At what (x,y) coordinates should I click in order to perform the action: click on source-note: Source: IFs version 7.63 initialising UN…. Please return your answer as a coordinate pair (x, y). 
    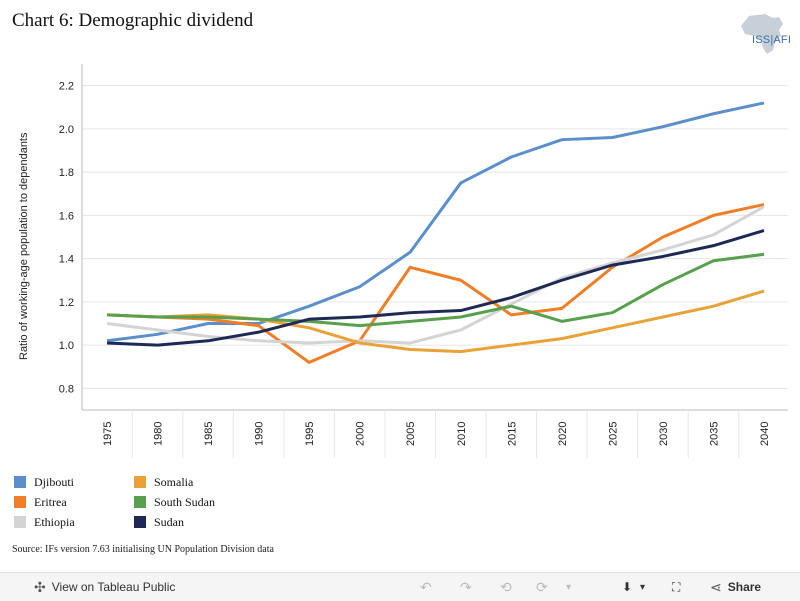
    Looking at the image, I should click on (143, 549).